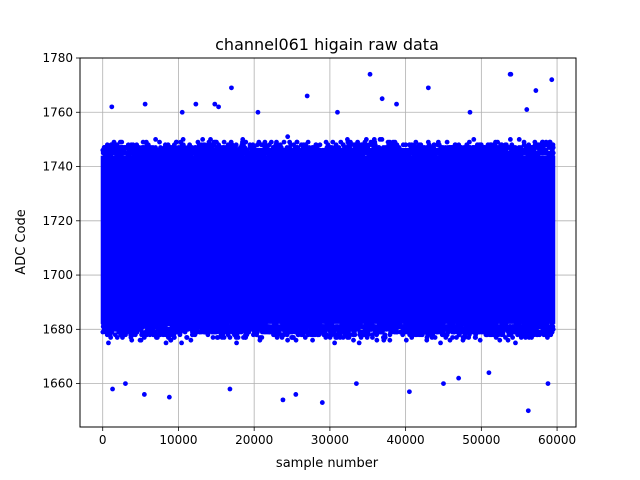 The height and width of the screenshot is (480, 640). Describe the element at coordinates (103, 440) in the screenshot. I see `x-tick-label: 0` at that location.